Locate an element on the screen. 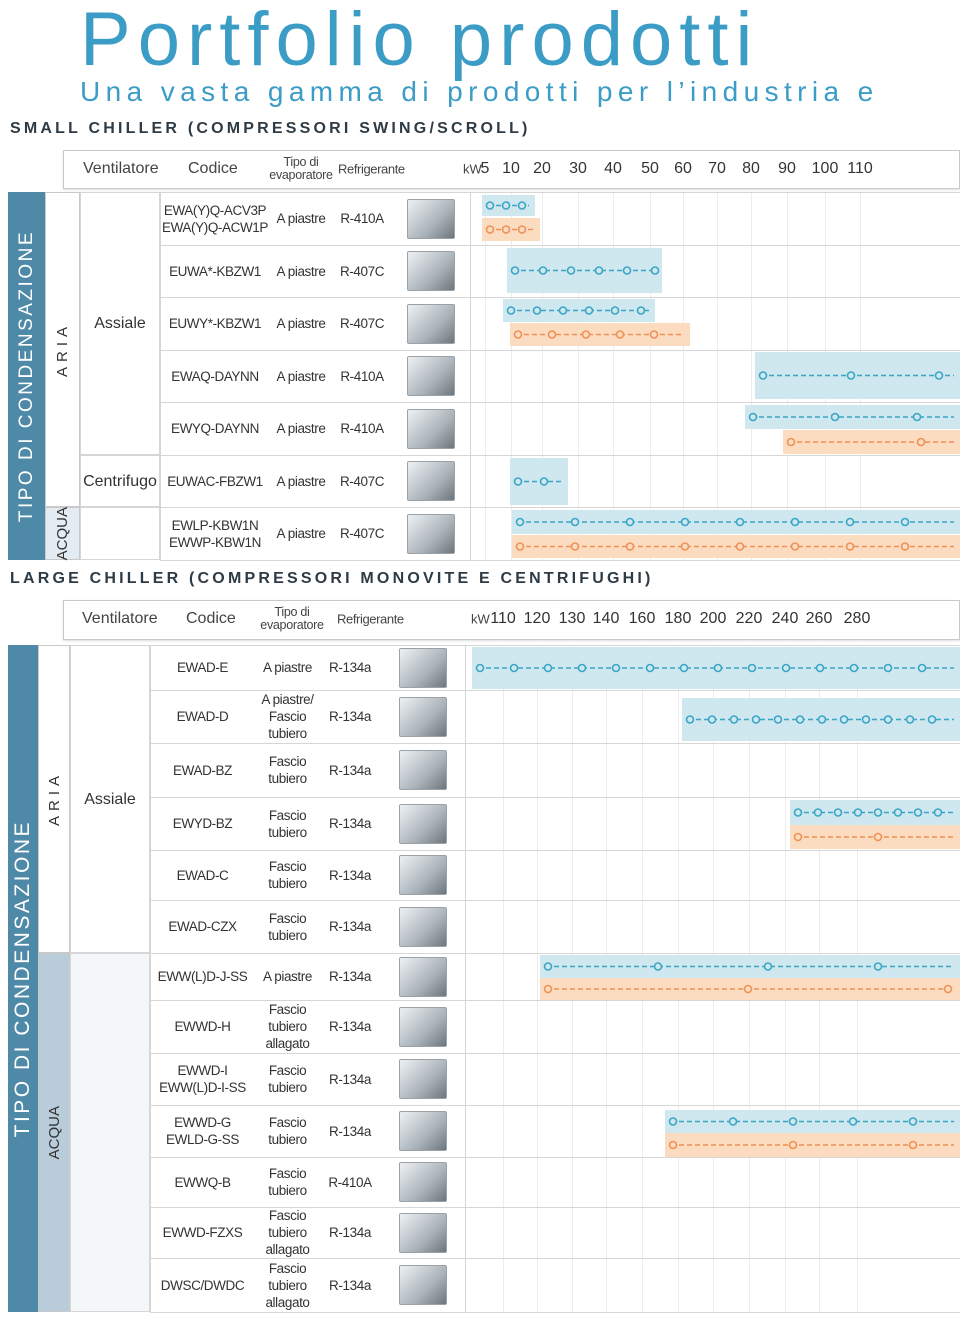 This screenshot has width=960, height=1319. product-code-line: EWAQ-DAYNN is located at coordinates (215, 376).